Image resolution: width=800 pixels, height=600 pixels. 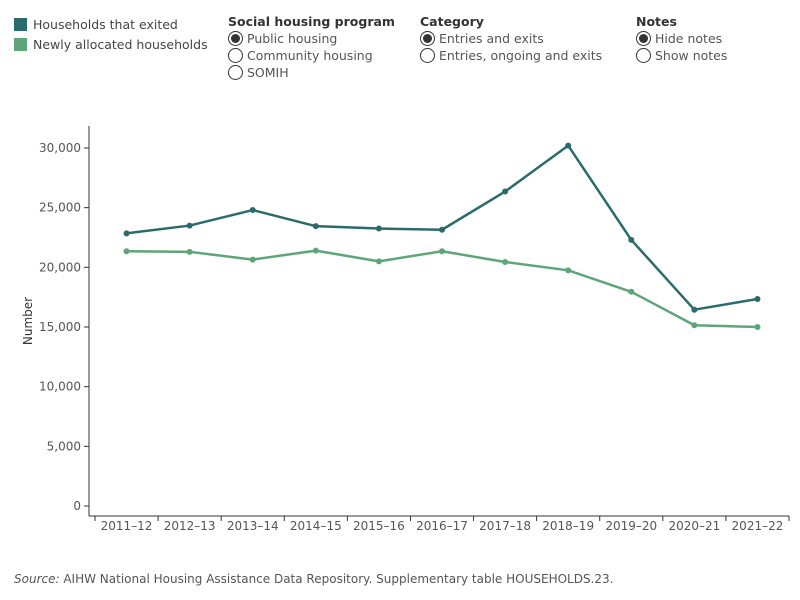 What do you see at coordinates (521, 55) in the screenshot?
I see `category-option-label: Entries, ongoing and exits` at bounding box center [521, 55].